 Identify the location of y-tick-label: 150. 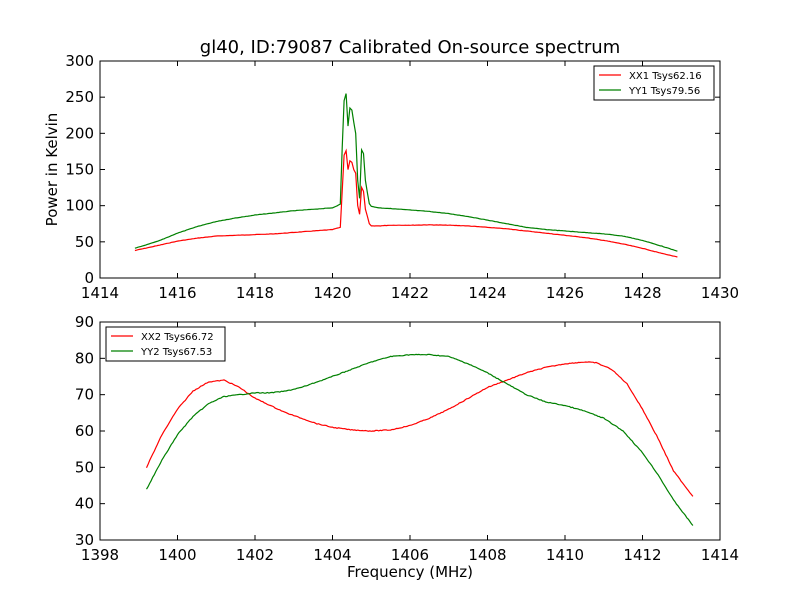
(79, 170).